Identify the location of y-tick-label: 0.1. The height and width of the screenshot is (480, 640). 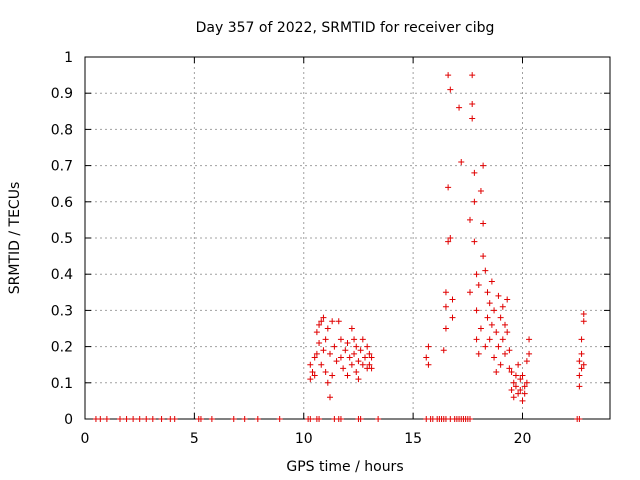
(62, 384).